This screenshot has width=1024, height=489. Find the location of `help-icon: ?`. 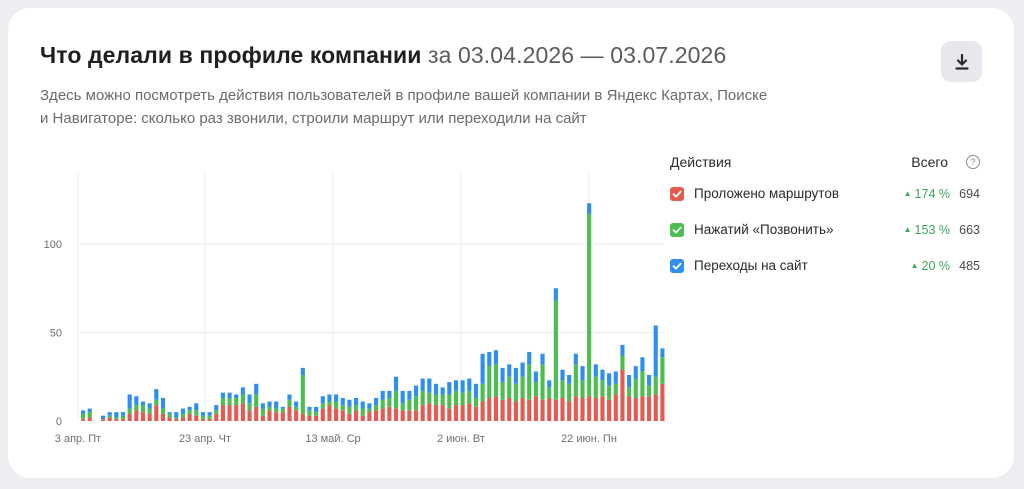

help-icon: ? is located at coordinates (973, 162).